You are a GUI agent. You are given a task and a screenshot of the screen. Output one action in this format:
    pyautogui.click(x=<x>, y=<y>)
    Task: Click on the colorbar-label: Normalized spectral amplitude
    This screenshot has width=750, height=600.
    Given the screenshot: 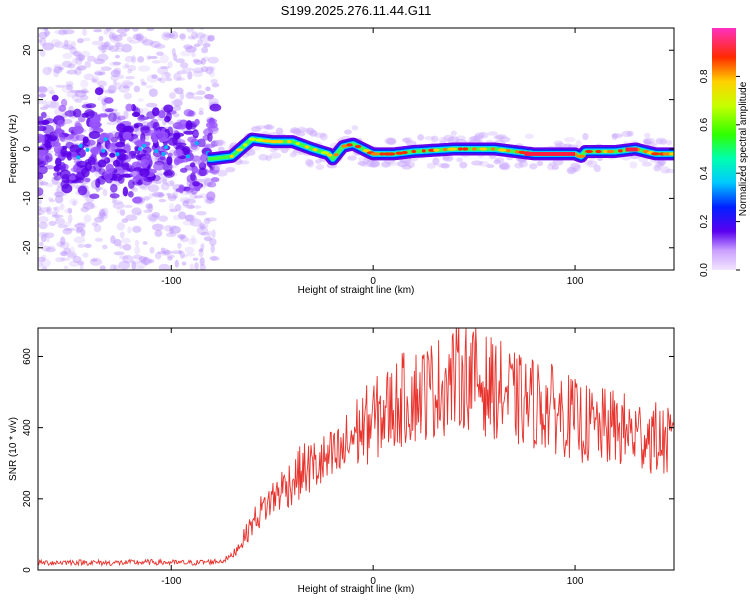 What is the action you would take?
    pyautogui.click(x=743, y=148)
    